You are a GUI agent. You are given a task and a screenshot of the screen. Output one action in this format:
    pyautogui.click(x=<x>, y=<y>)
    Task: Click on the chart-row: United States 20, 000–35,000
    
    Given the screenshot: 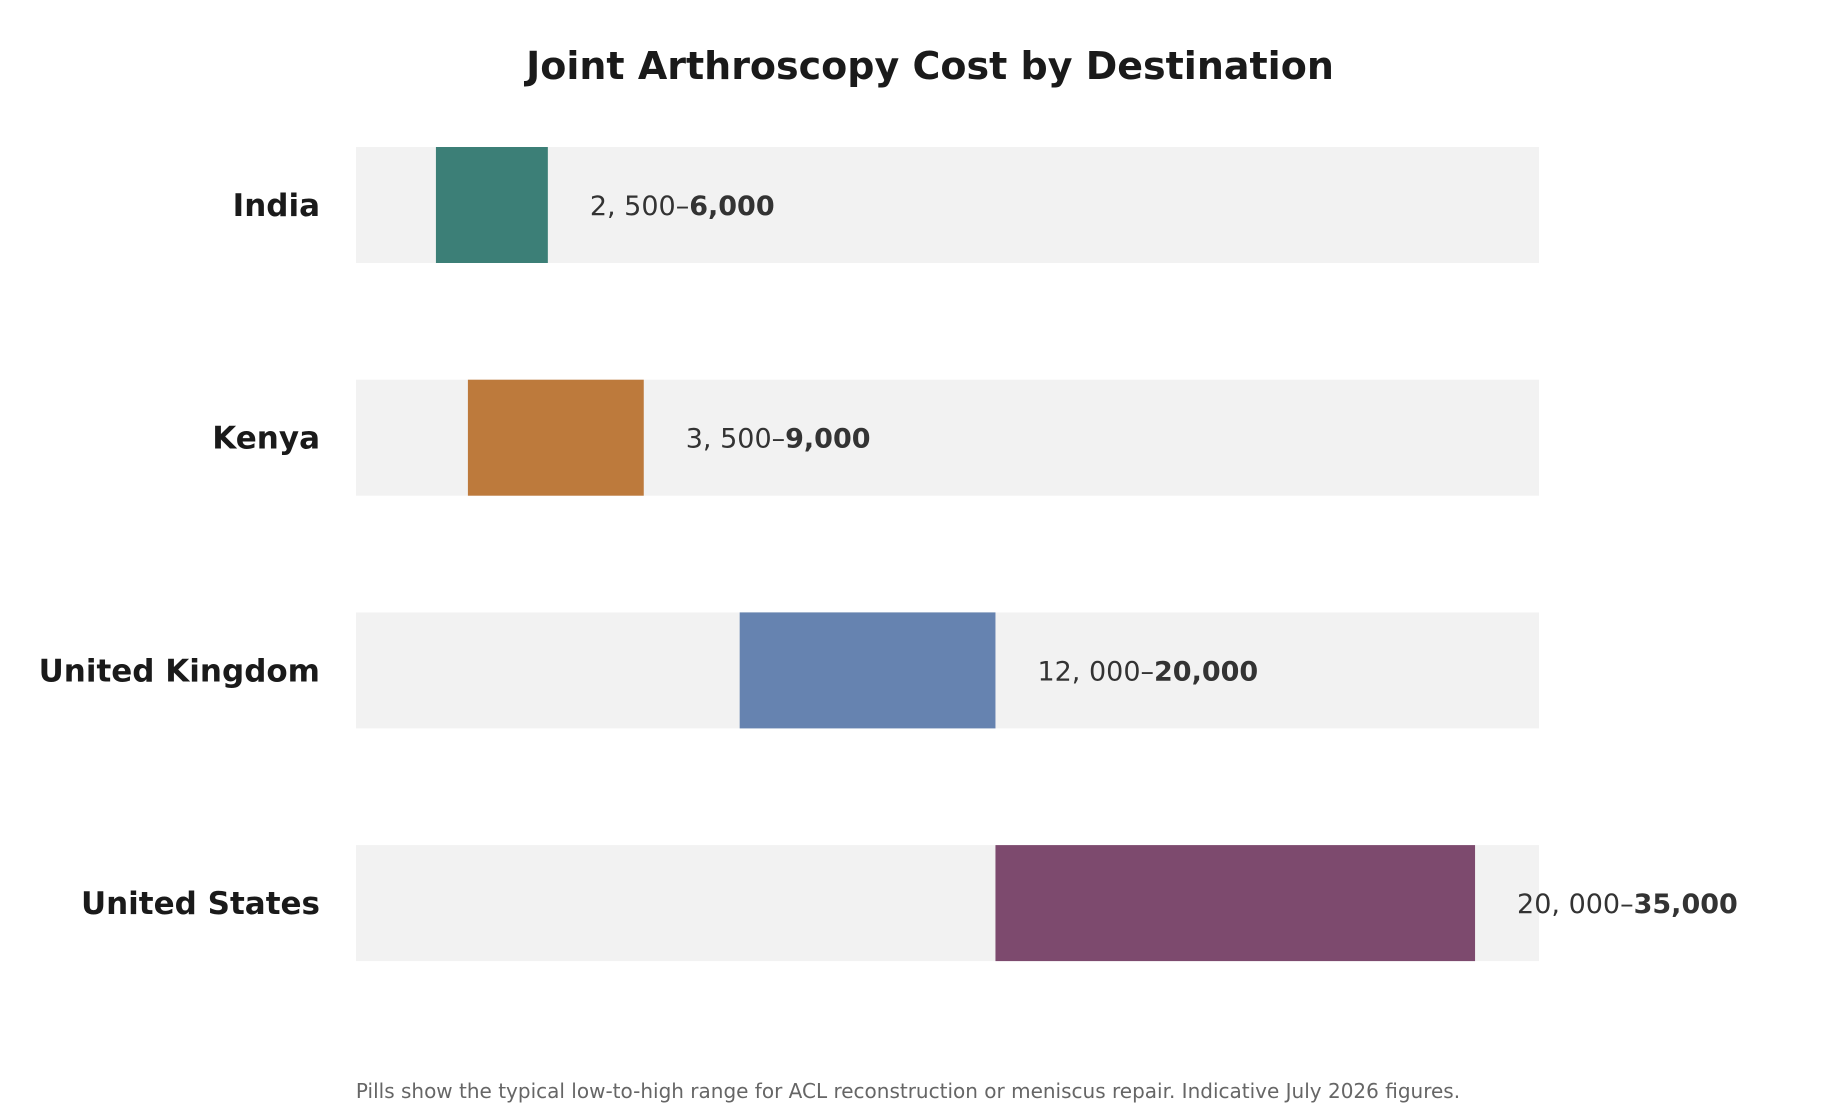 What is the action you would take?
    pyautogui.click(x=909, y=903)
    